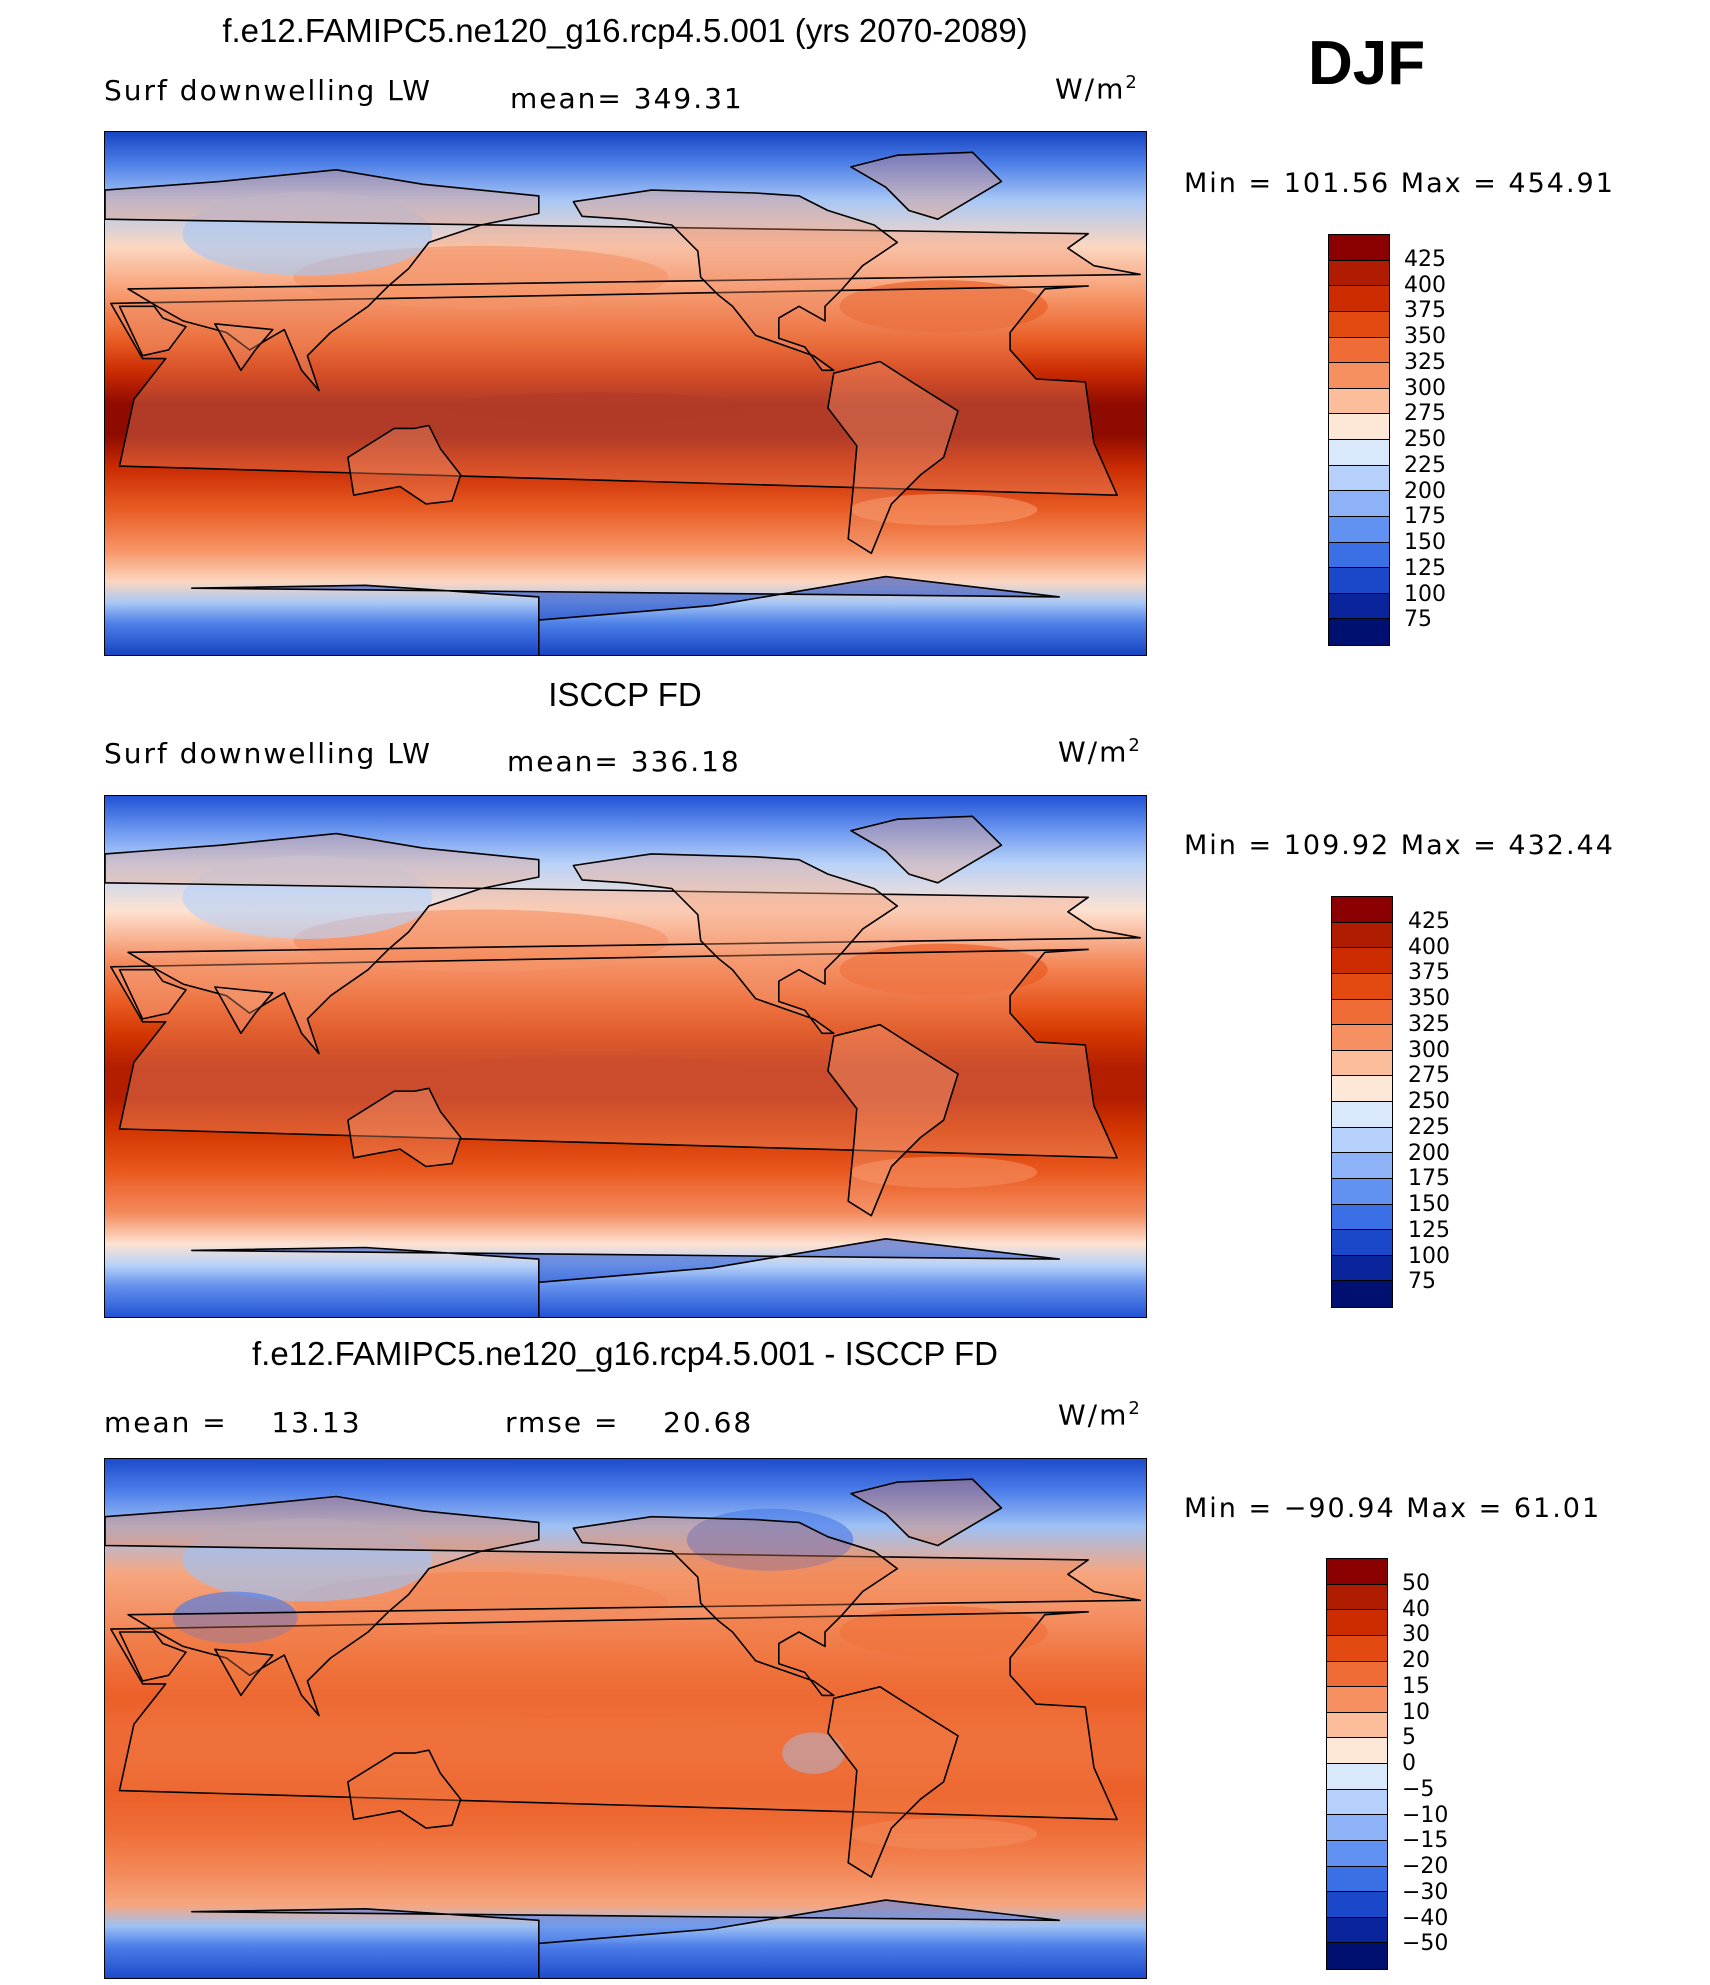 Image resolution: width=1710 pixels, height=1985 pixels. What do you see at coordinates (1425, 388) in the screenshot?
I see `colorbar-tick-label: 300` at bounding box center [1425, 388].